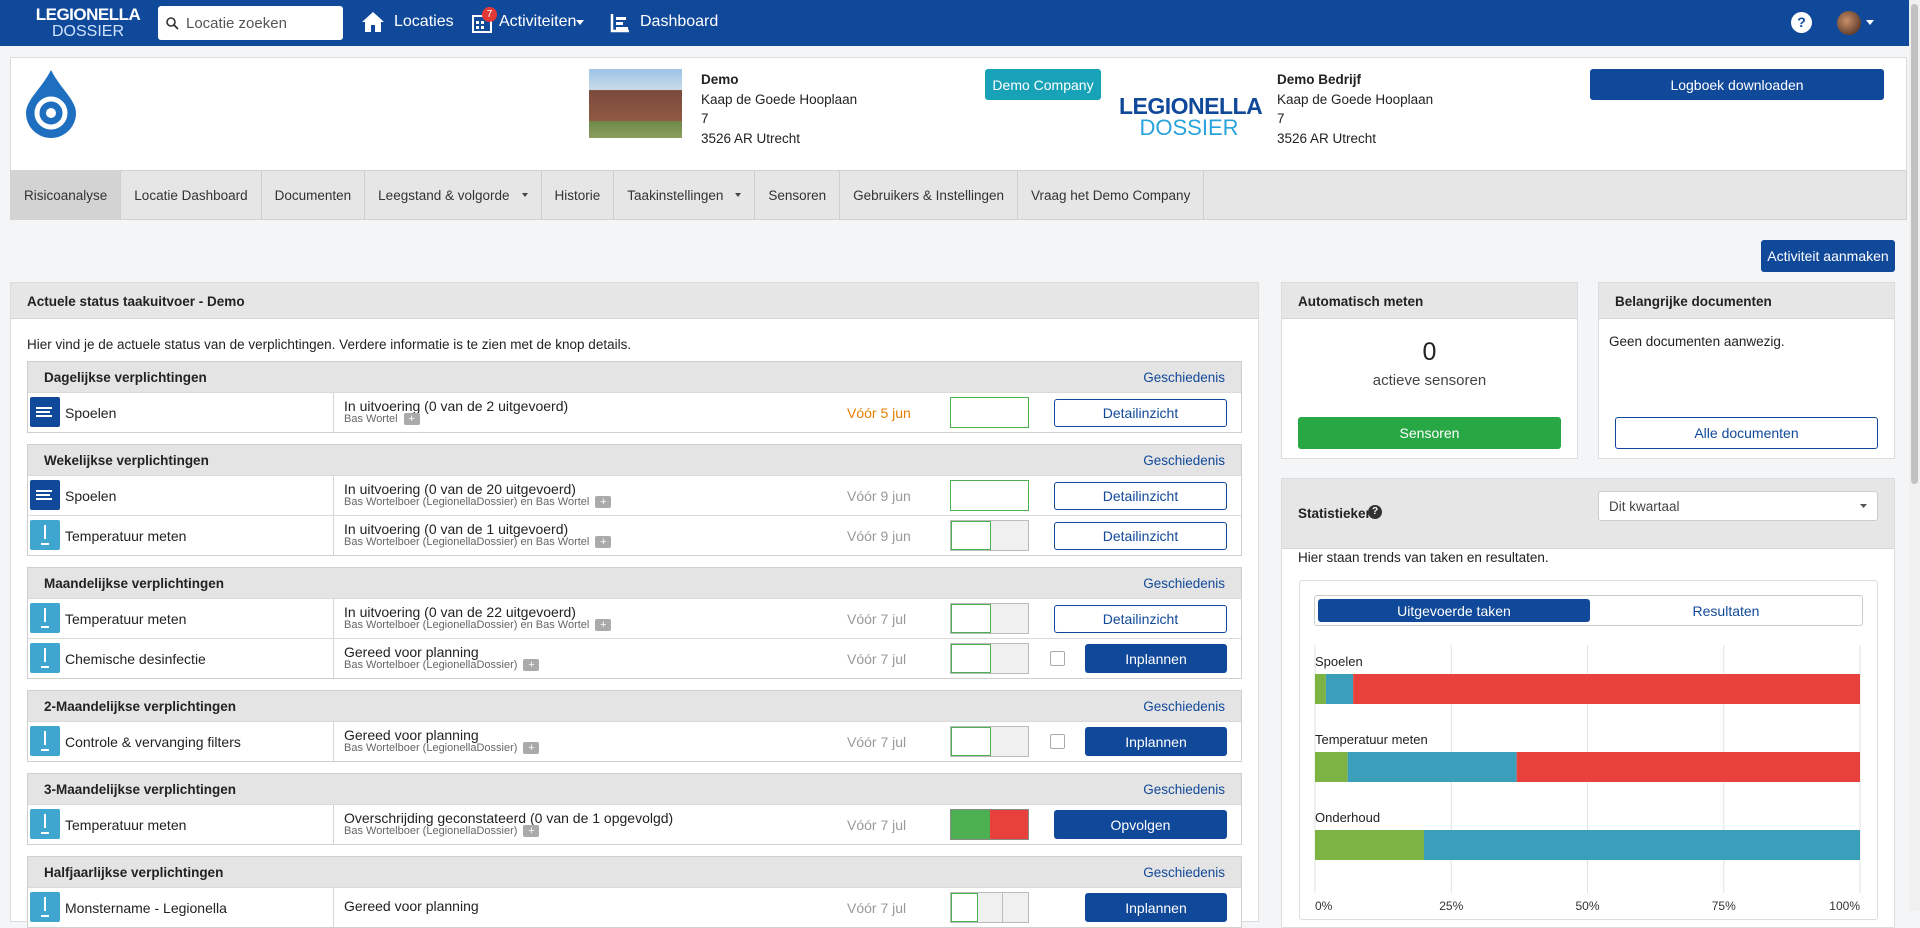 The height and width of the screenshot is (928, 1920). Describe the element at coordinates (431, 748) in the screenshot. I see `assignee: Bas Wortelboer (LegionellaDossier)` at that location.